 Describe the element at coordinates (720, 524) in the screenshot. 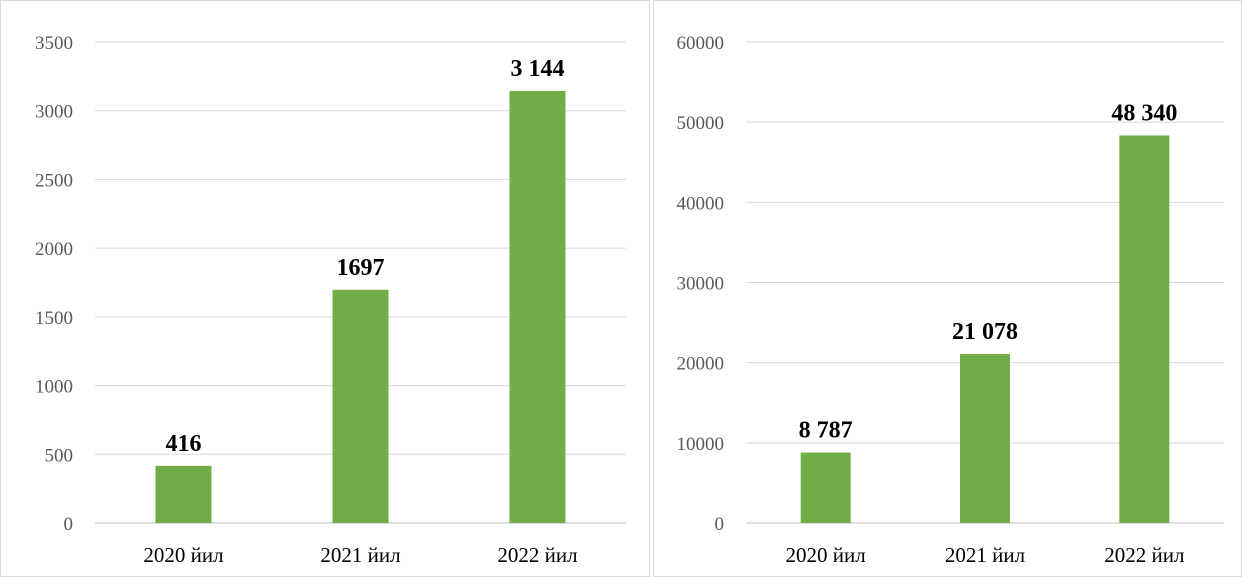

I see `right-y-tick-label: 0` at that location.